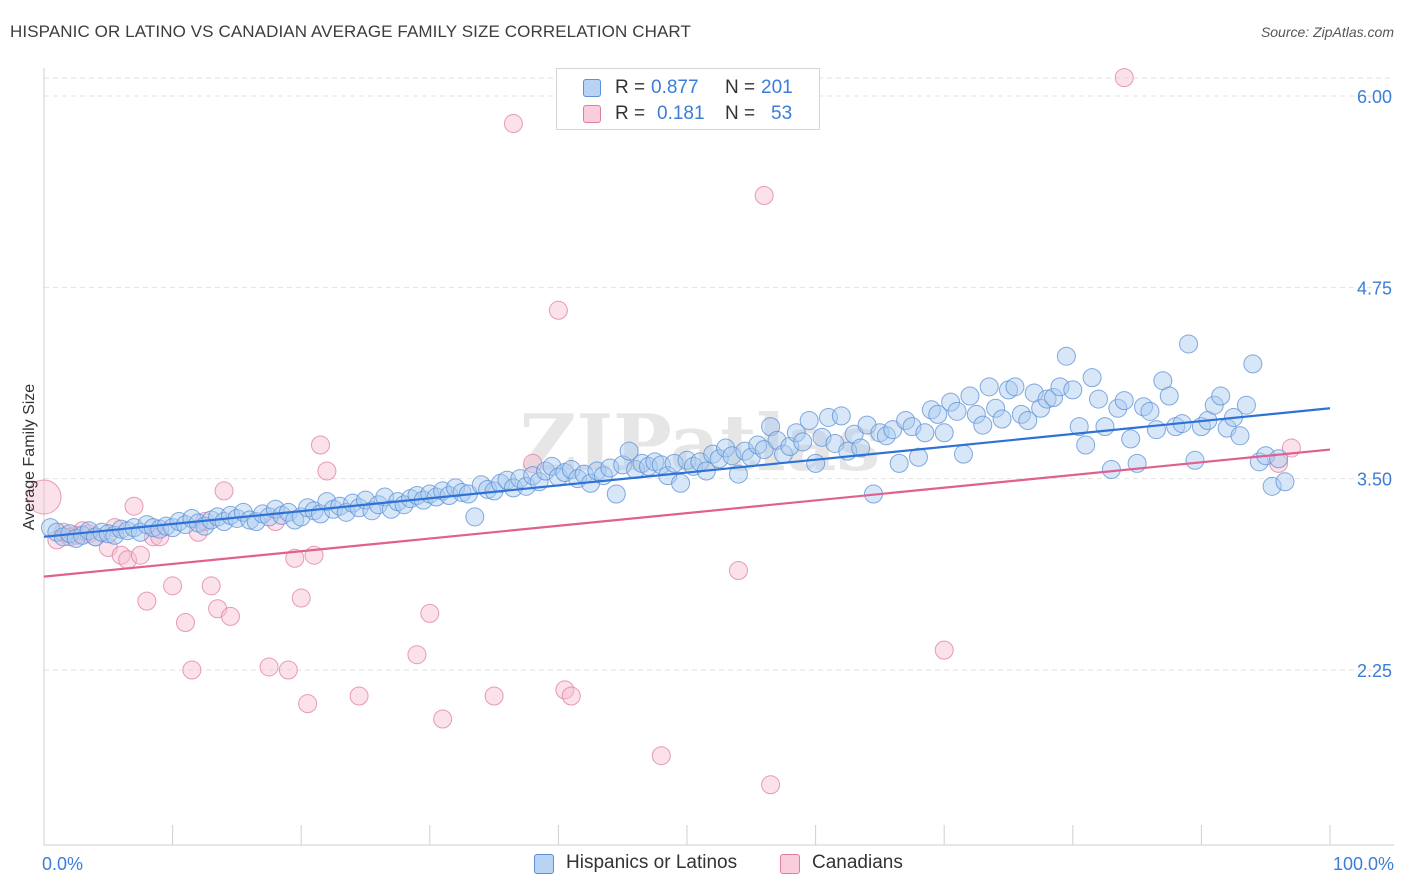 Image resolution: width=1406 pixels, height=892 pixels. What do you see at coordinates (29, 457) in the screenshot?
I see `y-axis-label: Average Family Size` at bounding box center [29, 457].